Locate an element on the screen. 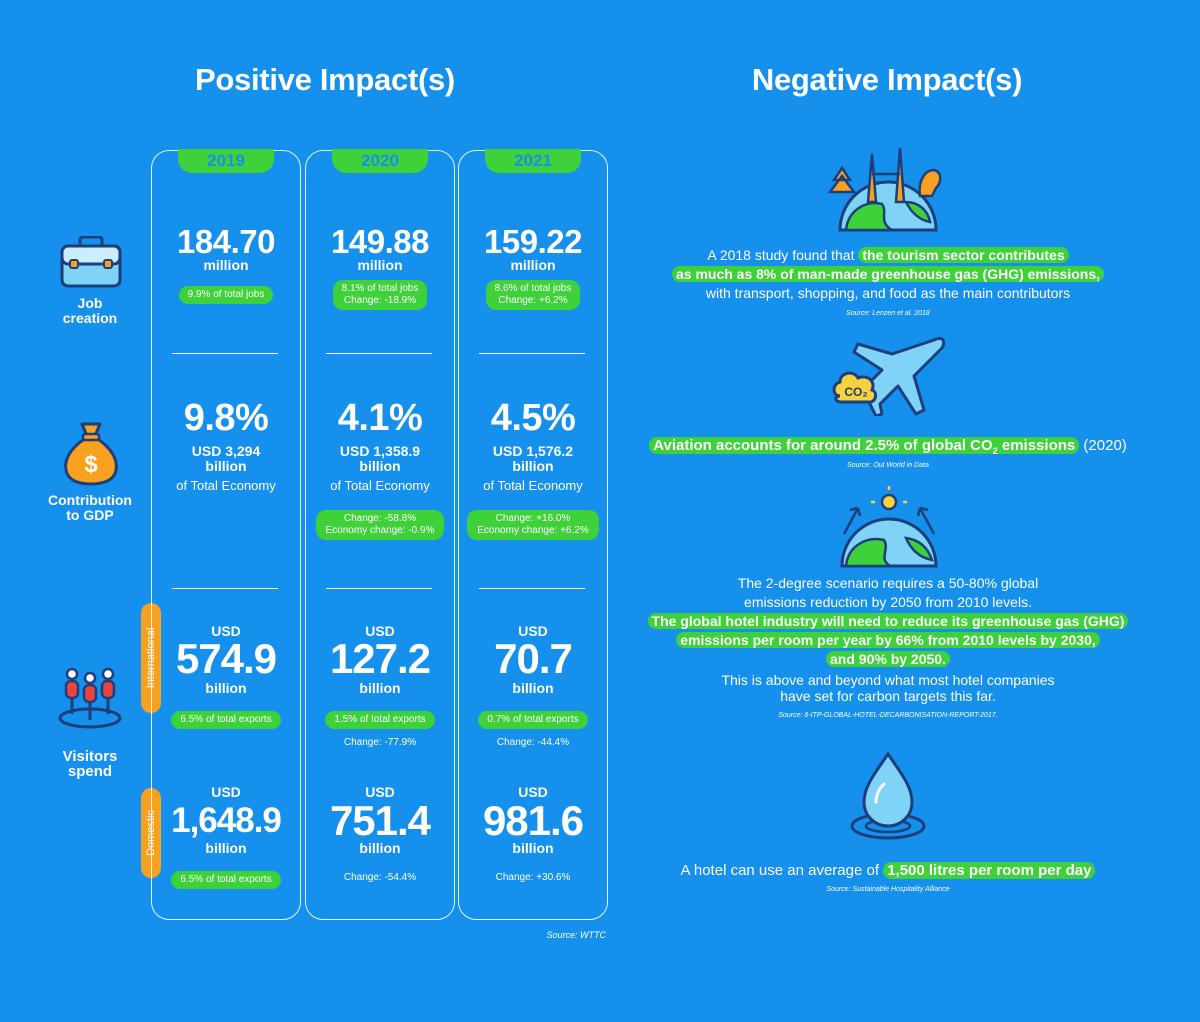 The width and height of the screenshot is (1200, 1022). jobs-share-pill: 8.6% of total jobs Change: +6.2% is located at coordinates (533, 295).